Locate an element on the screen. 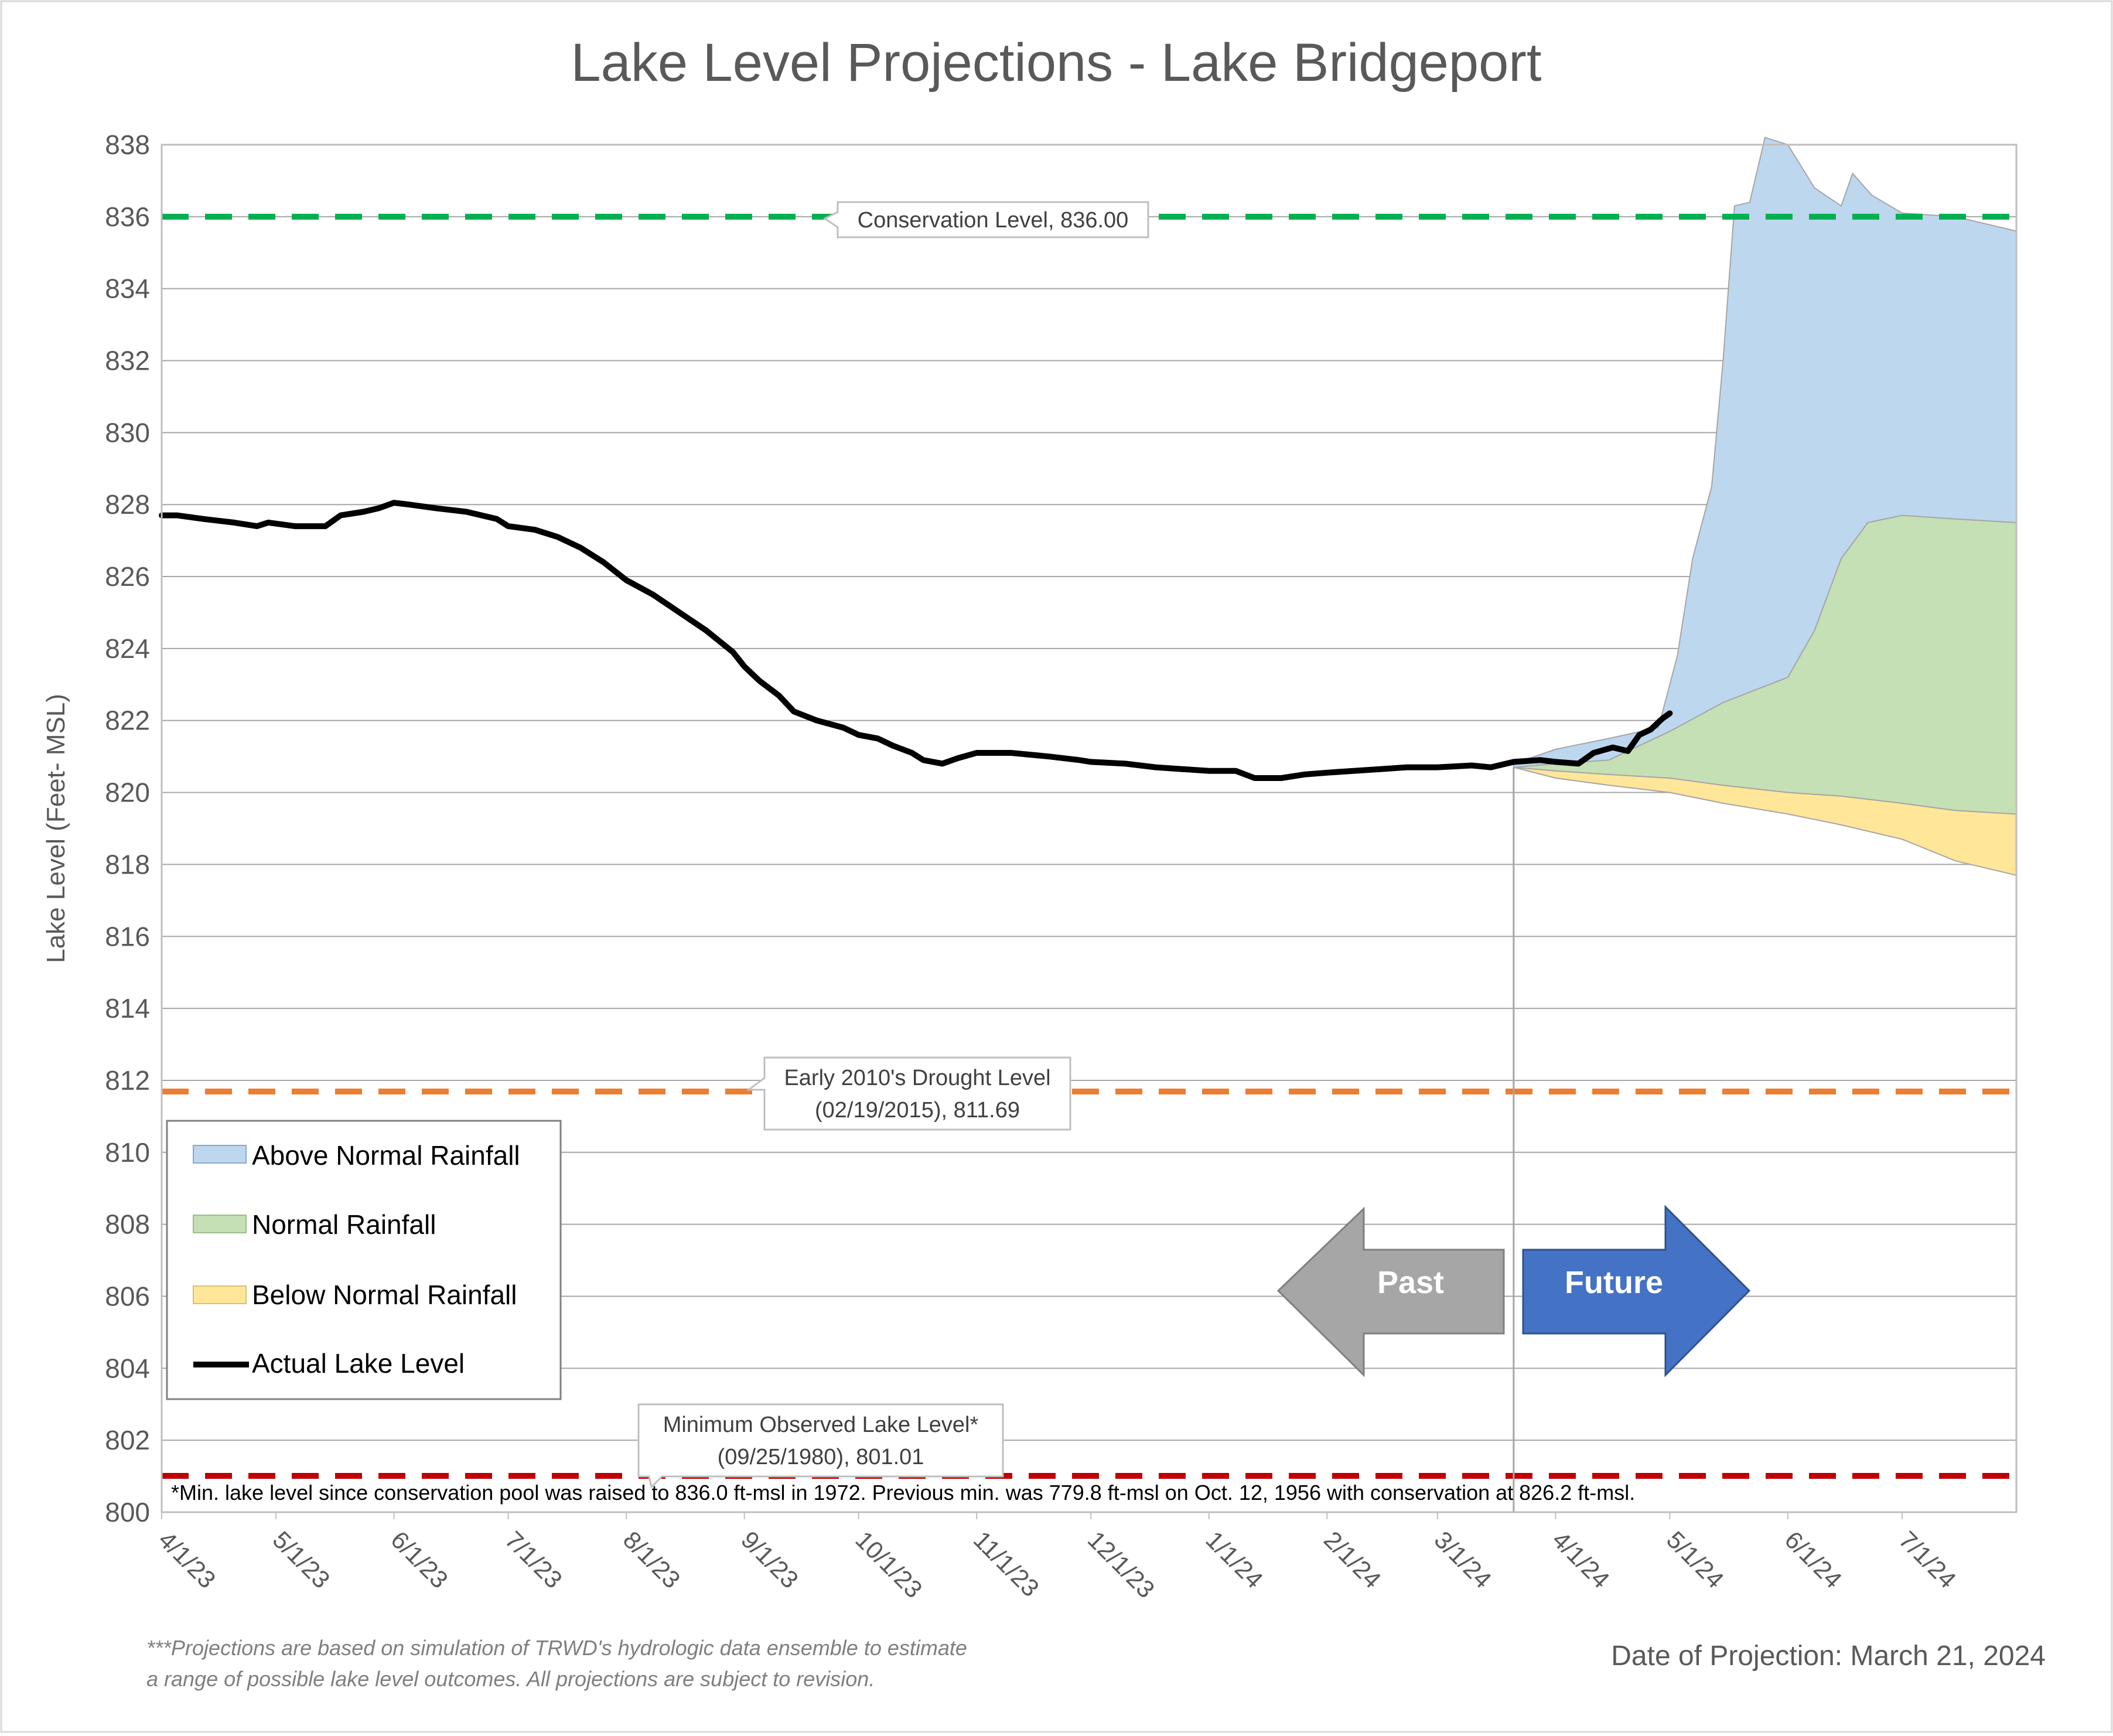 Image resolution: width=2113 pixels, height=1736 pixels. legend-swatch-above-normal is located at coordinates (220, 1154).